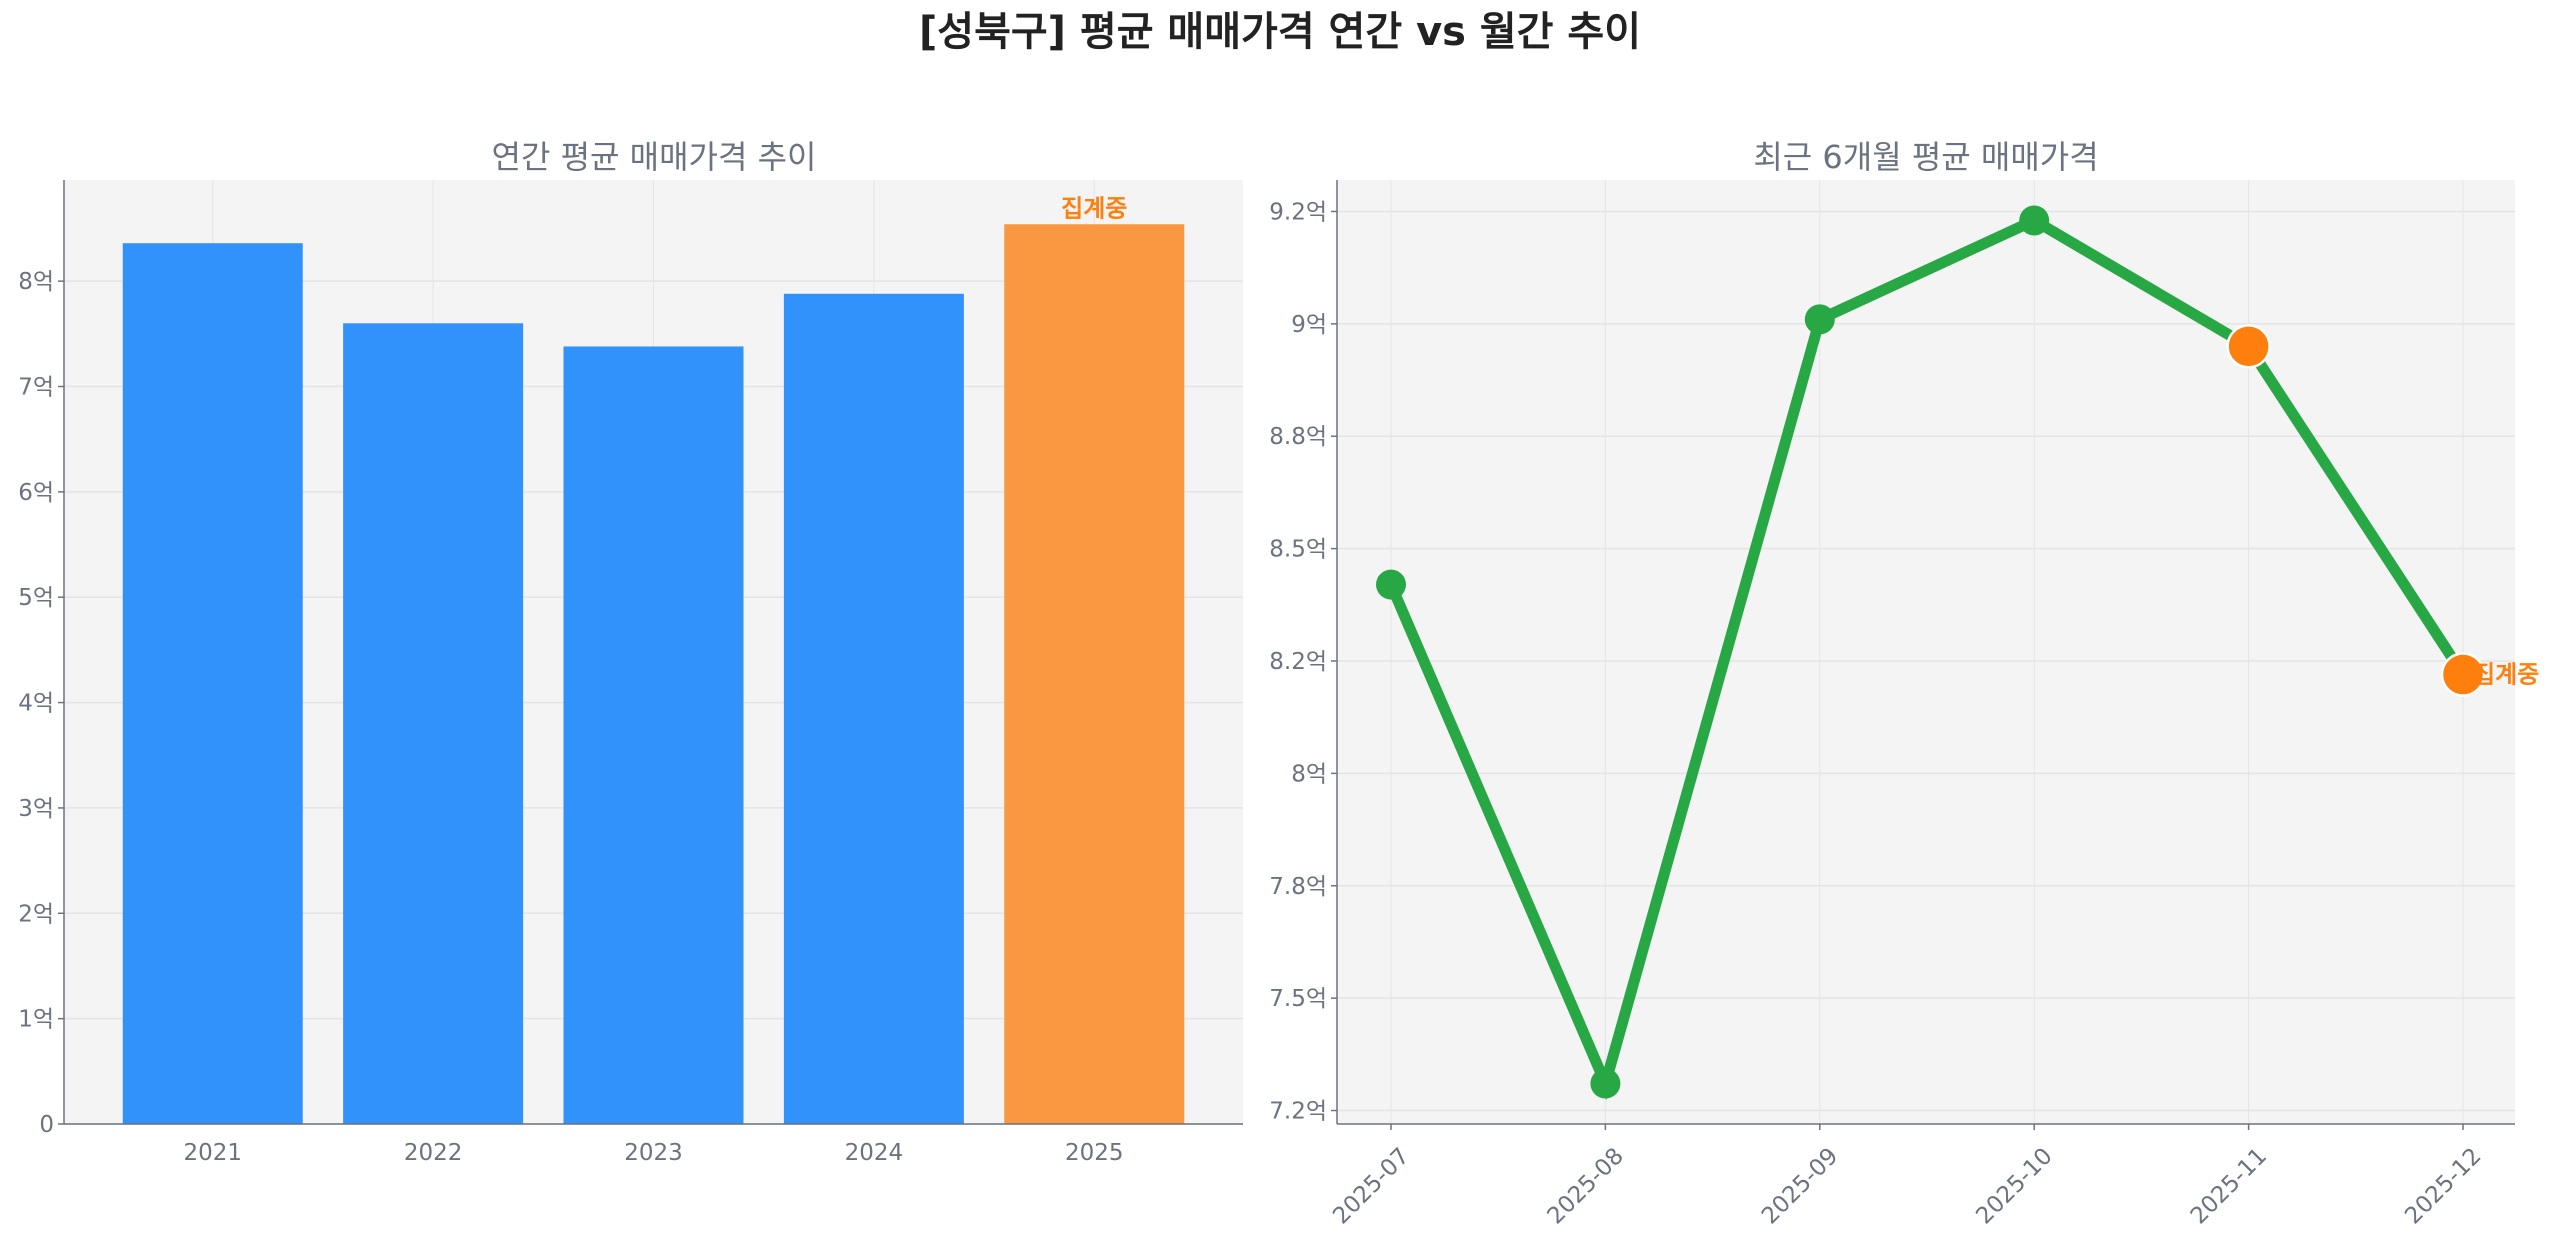 The image size is (2560, 1235). I want to click on x-tick-label: 2024, so click(874, 1153).